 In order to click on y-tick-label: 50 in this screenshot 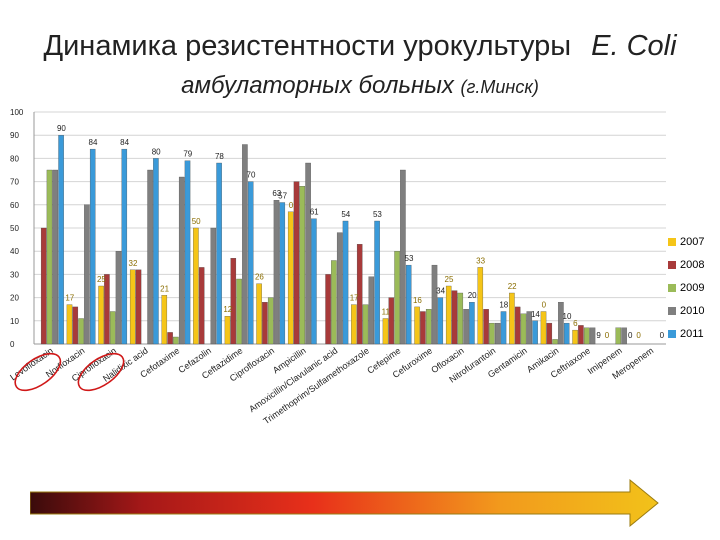, I will do `click(14, 228)`.